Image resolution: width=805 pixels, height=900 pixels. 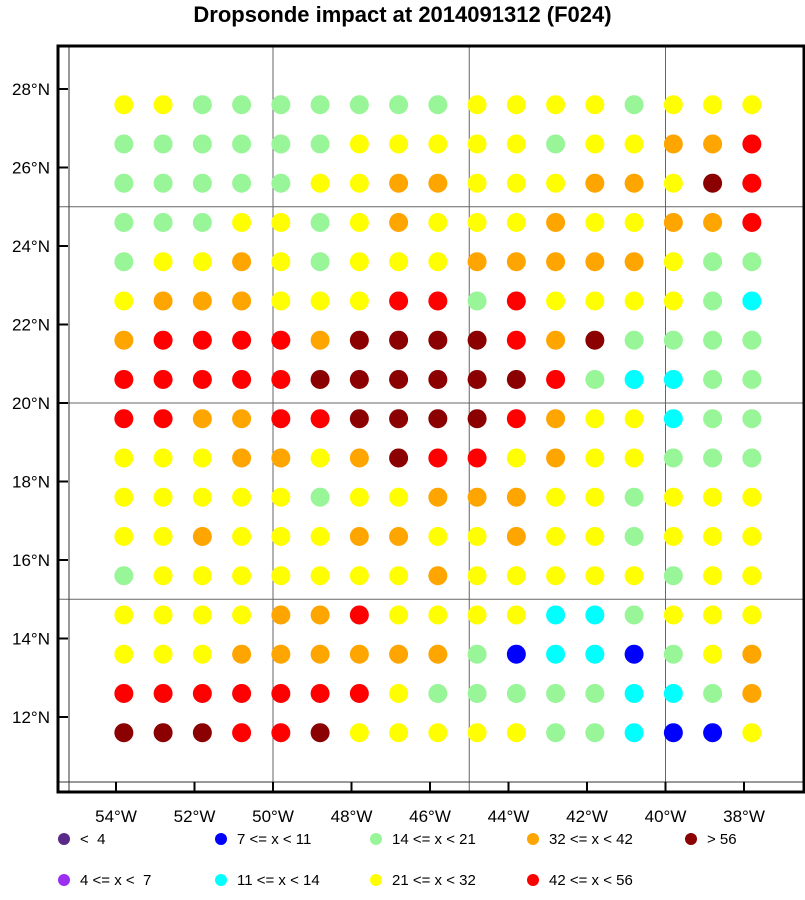 What do you see at coordinates (31, 717) in the screenshot?
I see `y-tick-label: 12°N` at bounding box center [31, 717].